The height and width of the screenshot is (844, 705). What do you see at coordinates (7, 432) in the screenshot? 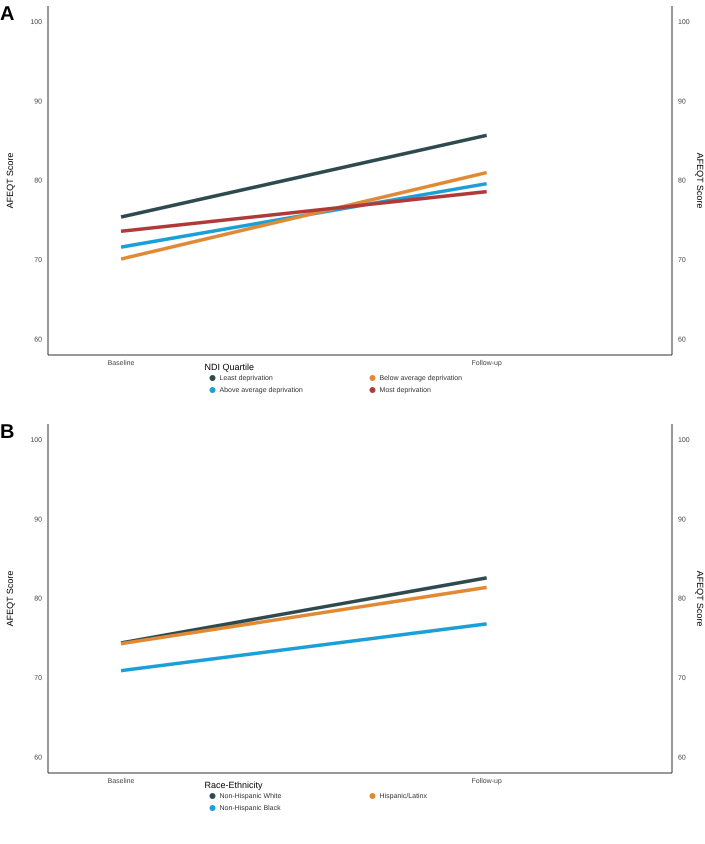
I see `chart-title: B` at bounding box center [7, 432].